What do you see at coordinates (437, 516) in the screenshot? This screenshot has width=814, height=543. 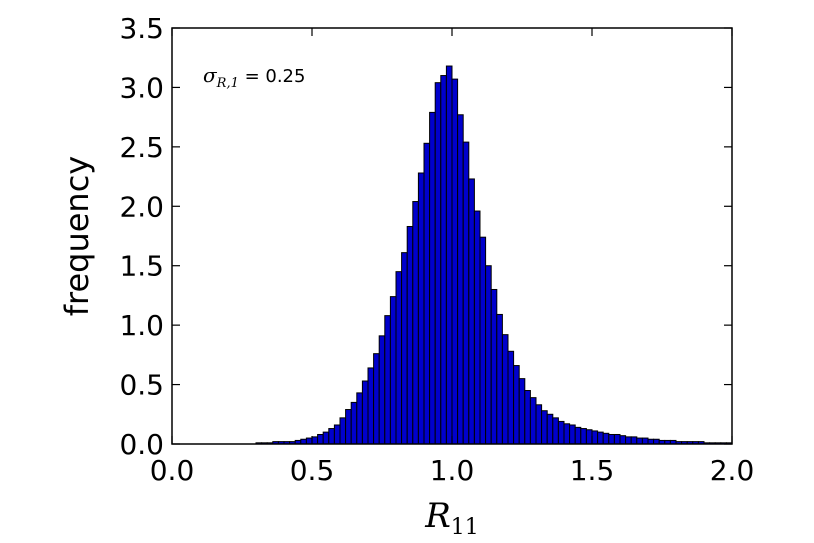 I see `x-axis-label-base: R` at bounding box center [437, 516].